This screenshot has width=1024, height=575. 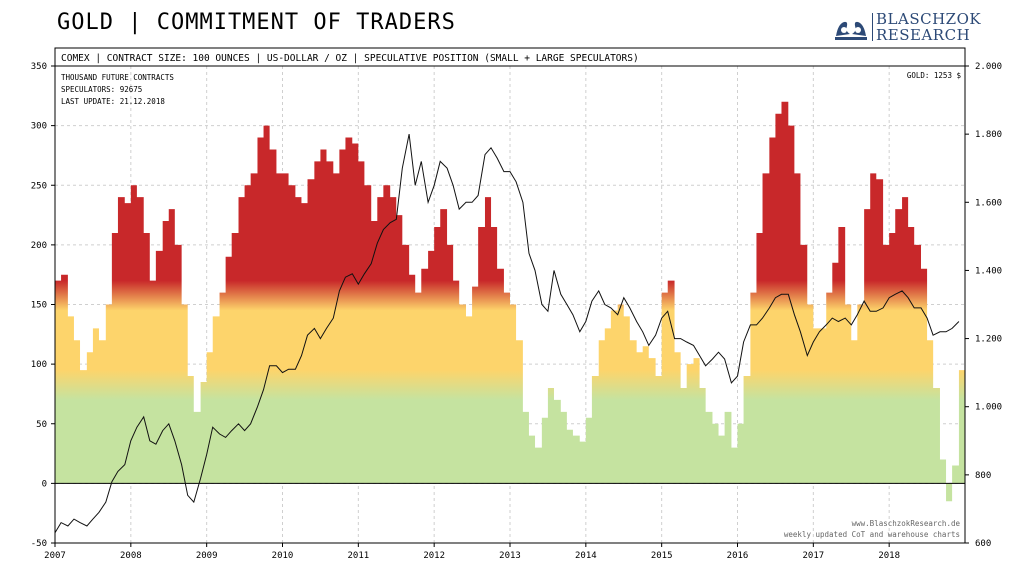 What do you see at coordinates (988, 67) in the screenshot?
I see `right-tick-label: 2.000` at bounding box center [988, 67].